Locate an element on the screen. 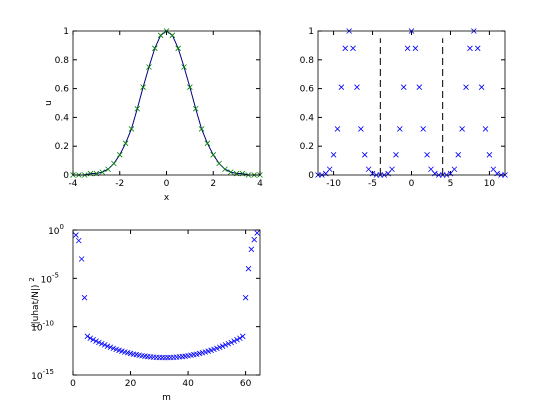 Image resolution: width=560 pixels, height=420 pixels. x-tick-label: 20 is located at coordinates (131, 384).